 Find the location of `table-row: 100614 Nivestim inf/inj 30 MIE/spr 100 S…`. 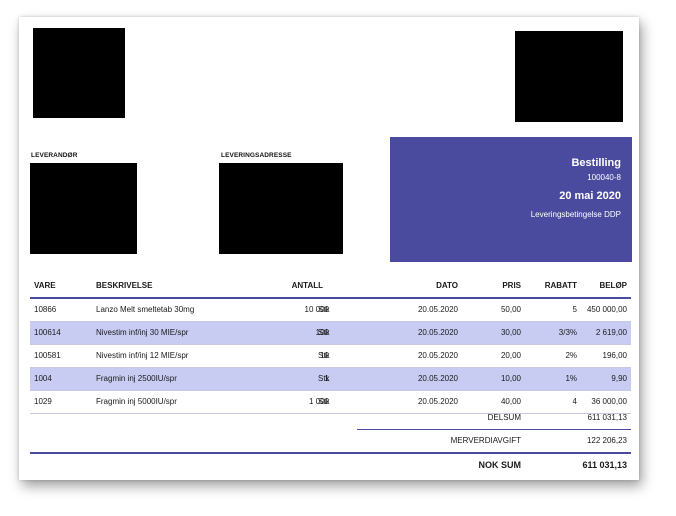

table-row: 100614 Nivestim inf/inj 30 MIE/spr 100 S… is located at coordinates (330, 333).